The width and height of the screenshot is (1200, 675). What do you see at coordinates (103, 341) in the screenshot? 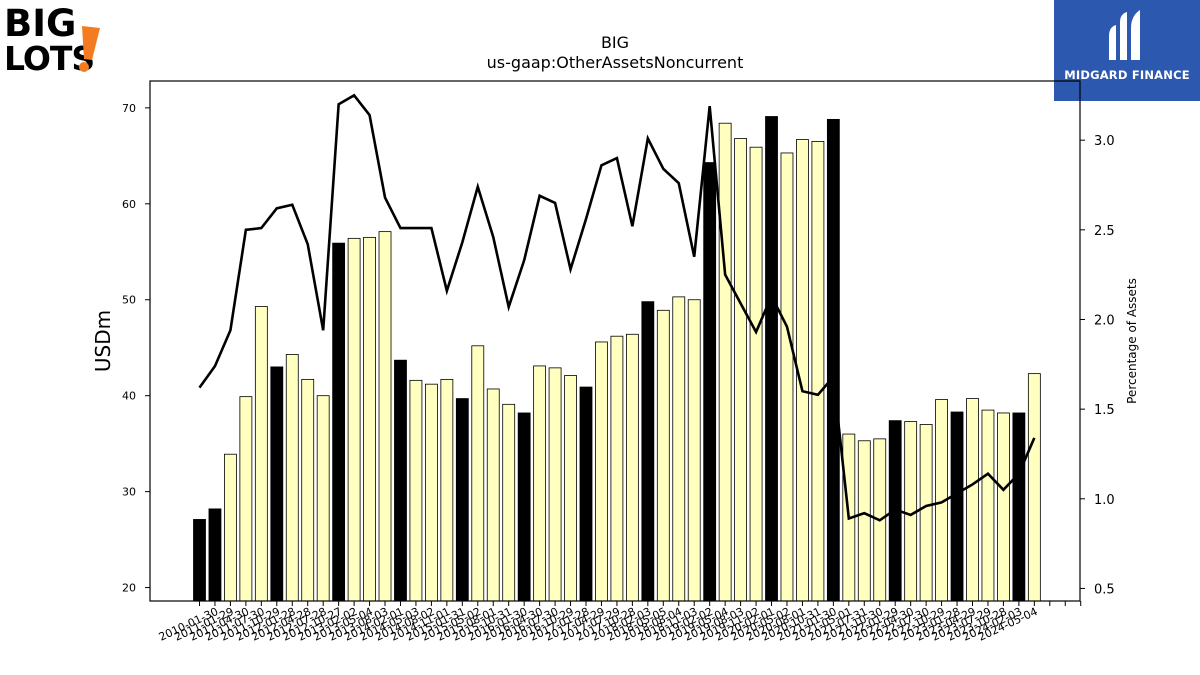
I see `y-axis-label: USDm` at bounding box center [103, 341].